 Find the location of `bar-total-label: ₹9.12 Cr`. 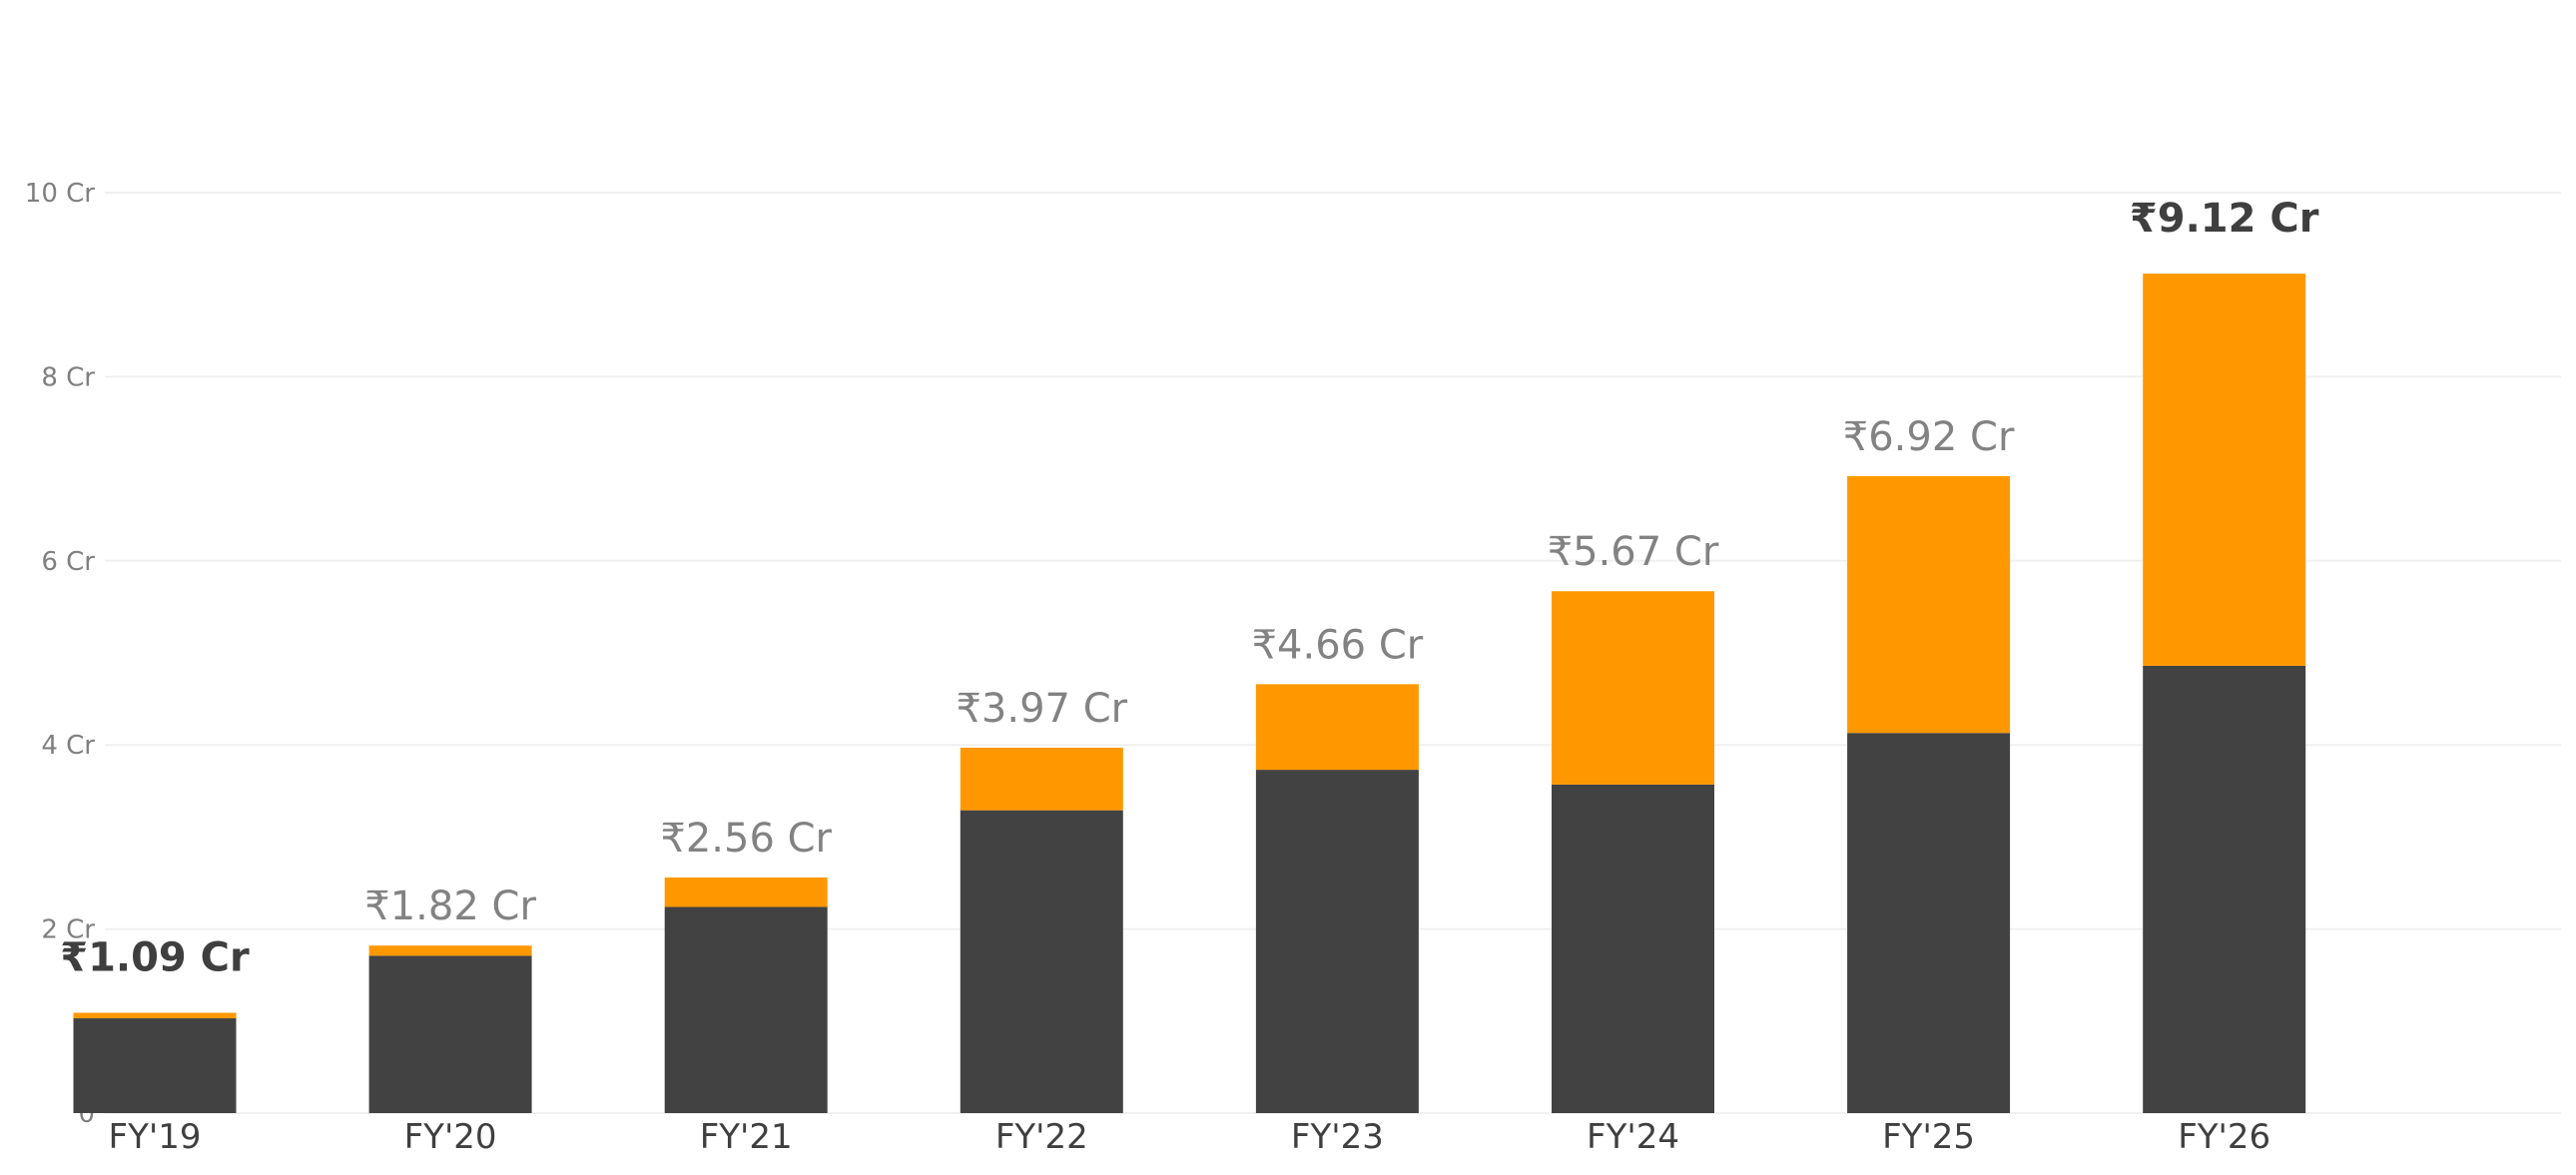

bar-total-label: ₹9.12 Cr is located at coordinates (2224, 219).